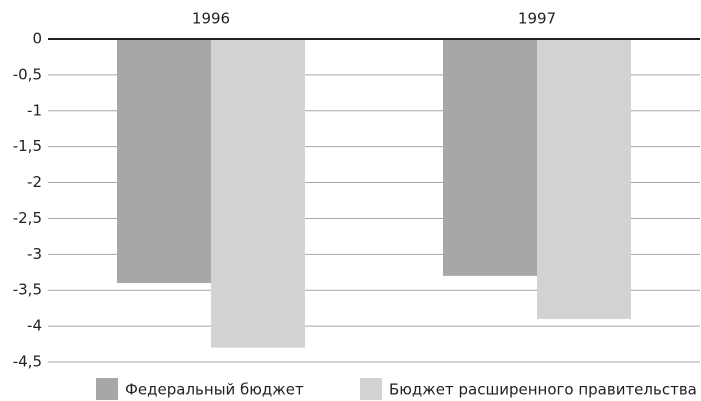  I want to click on y-tick-label: -3, so click(34, 254).